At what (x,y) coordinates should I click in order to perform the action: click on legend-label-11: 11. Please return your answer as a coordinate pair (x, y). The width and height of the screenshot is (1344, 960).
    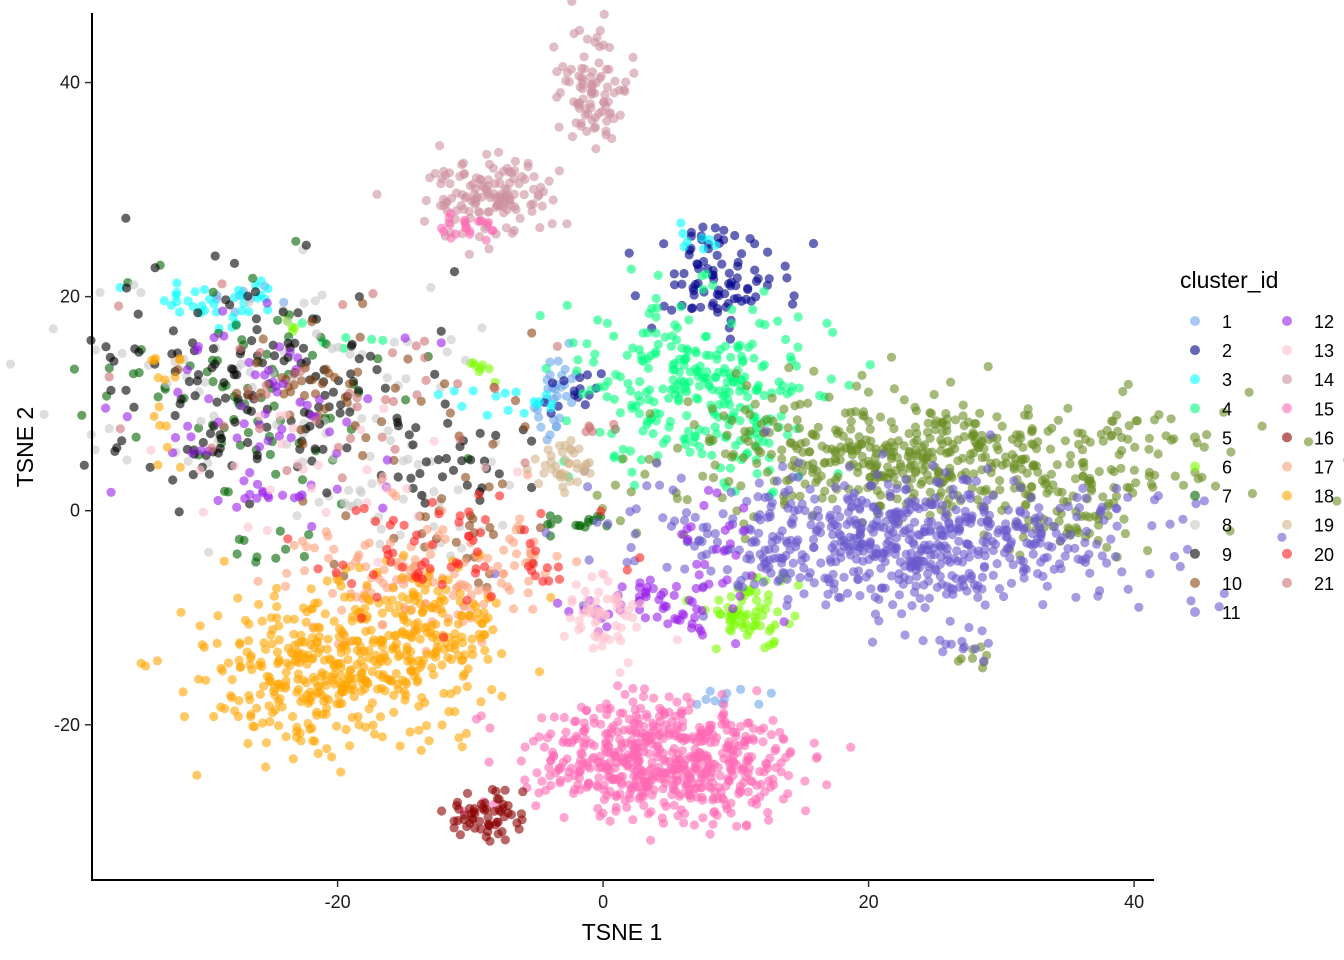
    Looking at the image, I should click on (1231, 613).